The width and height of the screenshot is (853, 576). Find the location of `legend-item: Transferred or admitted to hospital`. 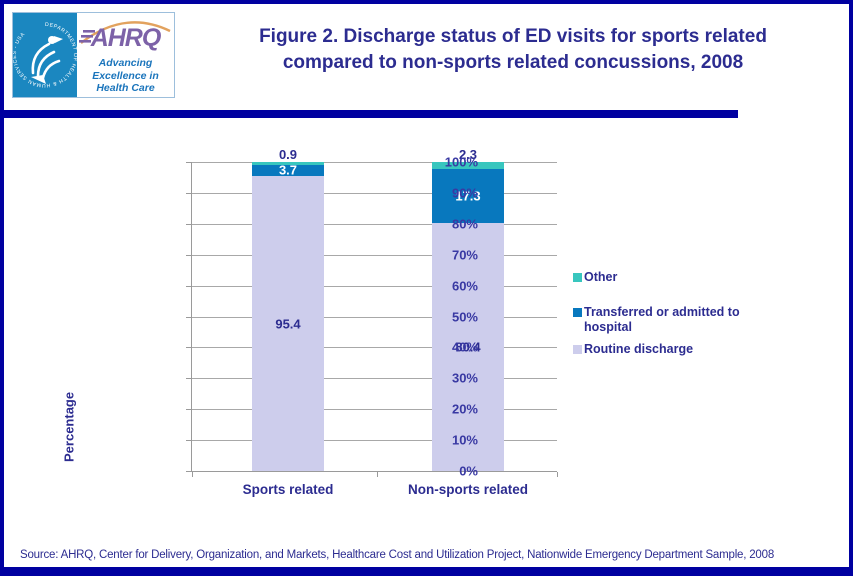

legend-item: Transferred or admitted to hospital is located at coordinates (678, 320).